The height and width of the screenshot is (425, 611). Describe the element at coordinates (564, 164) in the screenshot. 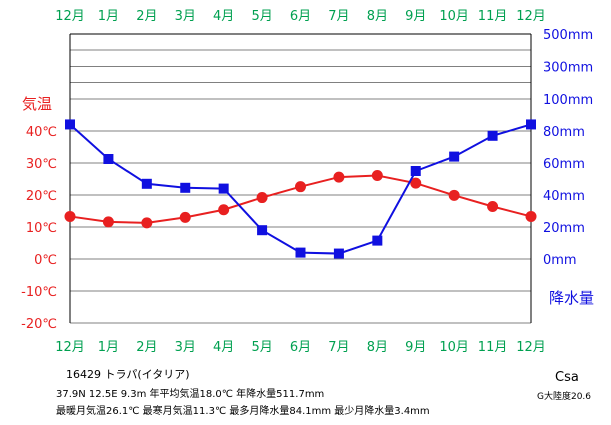

I see `precipitation-tick-label: 60mm` at that location.